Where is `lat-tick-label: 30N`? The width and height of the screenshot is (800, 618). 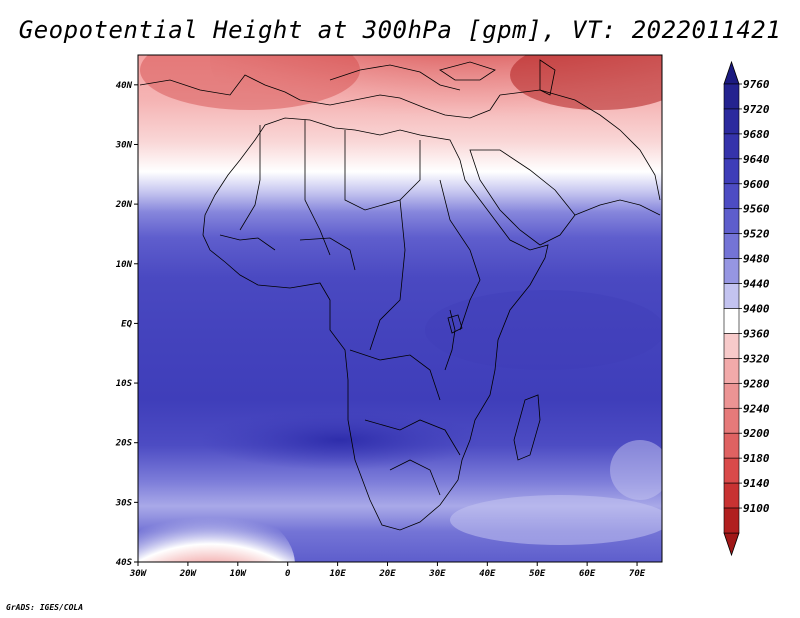 lat-tick-label: 30N is located at coordinates (124, 145).